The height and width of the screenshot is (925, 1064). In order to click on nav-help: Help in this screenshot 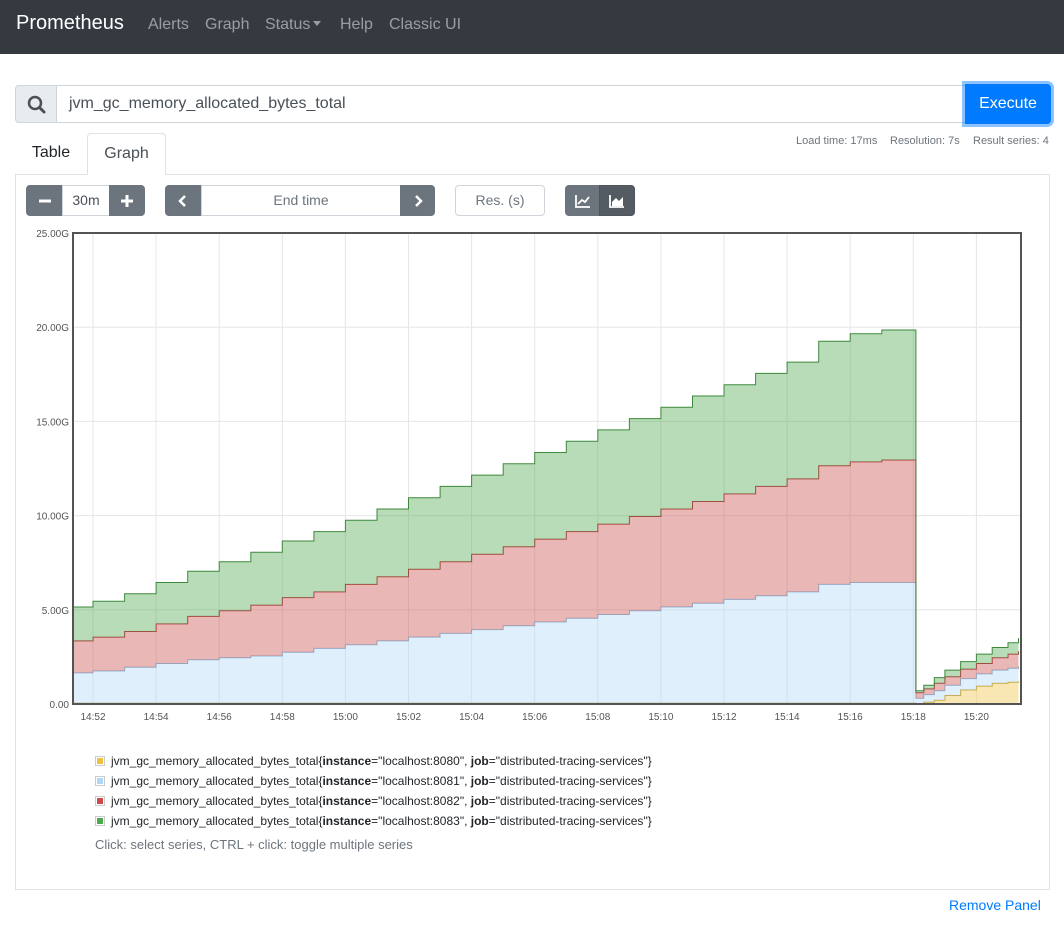, I will do `click(356, 24)`.